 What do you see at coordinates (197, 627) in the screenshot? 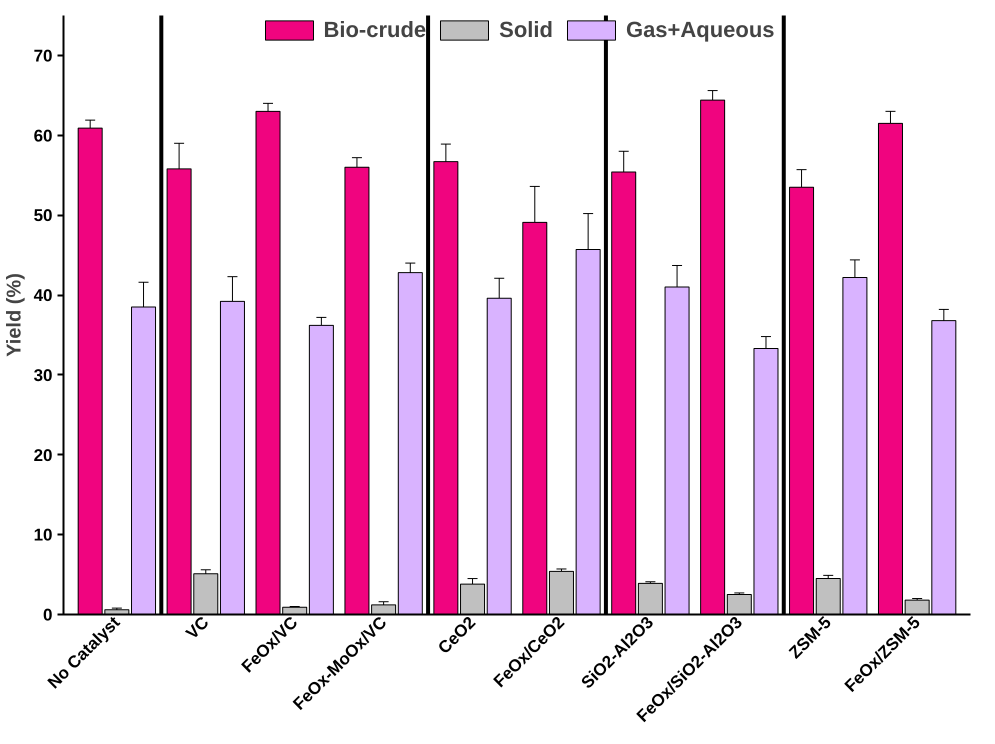
I see `x-tick-label: VC` at bounding box center [197, 627].